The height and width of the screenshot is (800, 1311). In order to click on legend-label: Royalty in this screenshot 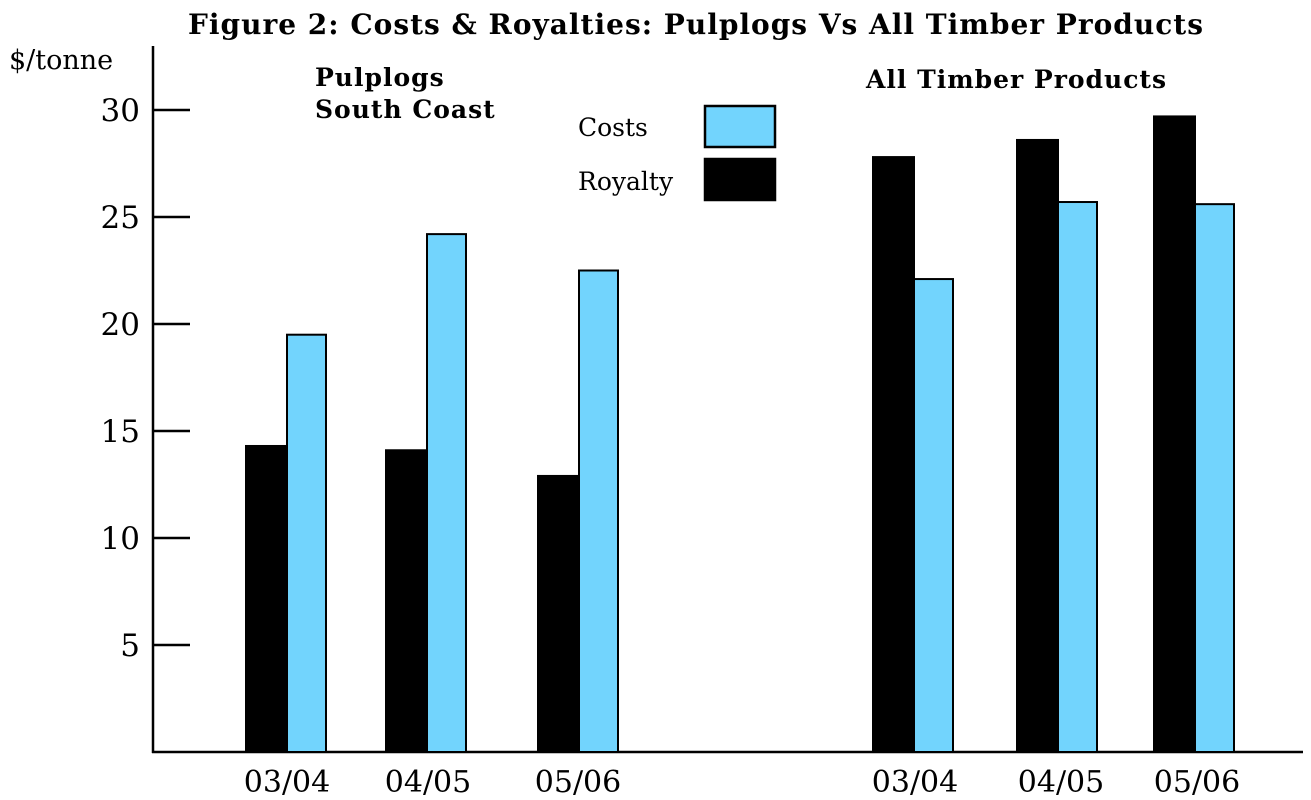, I will do `click(626, 181)`.